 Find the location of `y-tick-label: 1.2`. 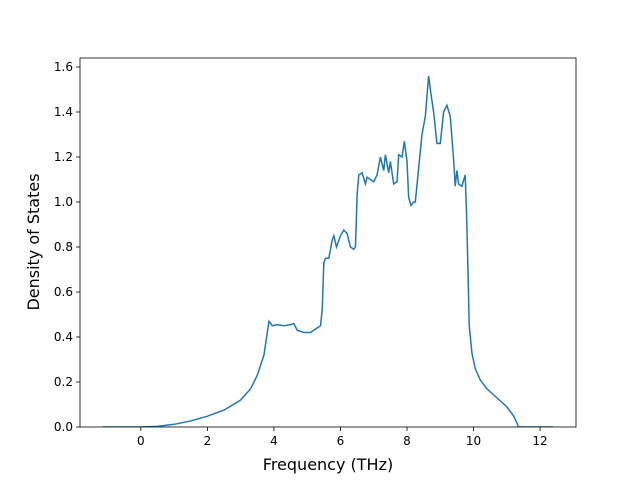

y-tick-label: 1.2 is located at coordinates (63, 157).